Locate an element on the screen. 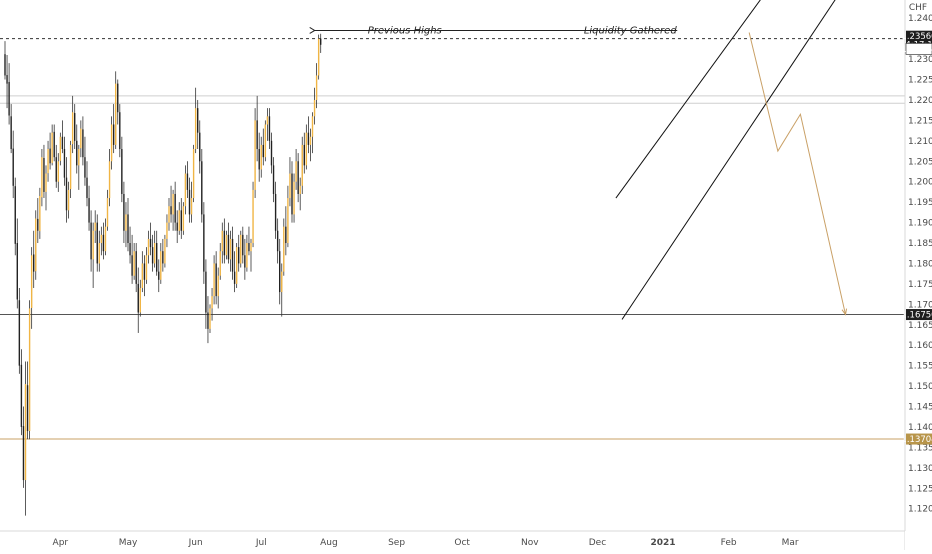 This screenshot has width=932, height=554. y-tick-label: 1.16500 is located at coordinates (920, 326).